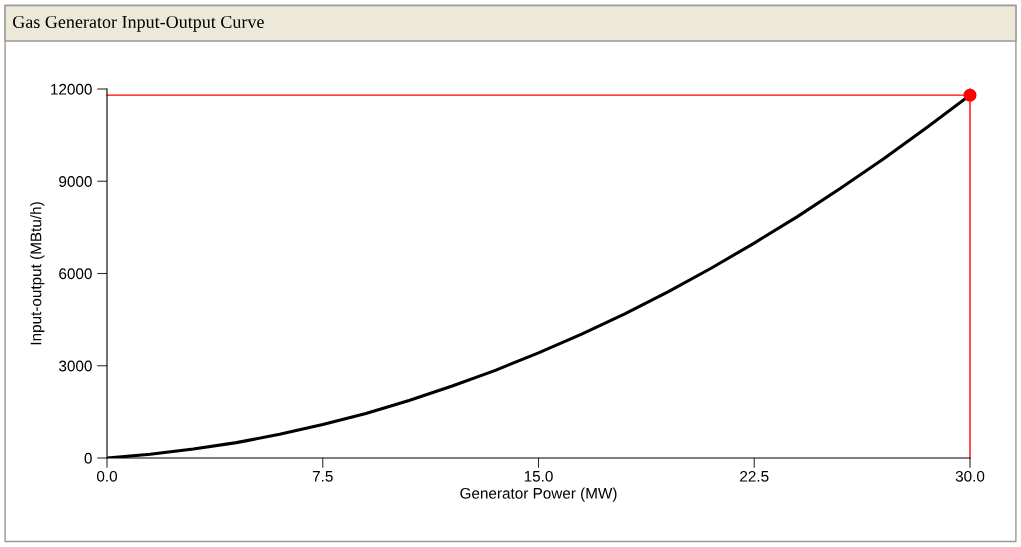 This screenshot has width=1021, height=547. Describe the element at coordinates (754, 476) in the screenshot. I see `x-tick-label: 22.5` at that location.